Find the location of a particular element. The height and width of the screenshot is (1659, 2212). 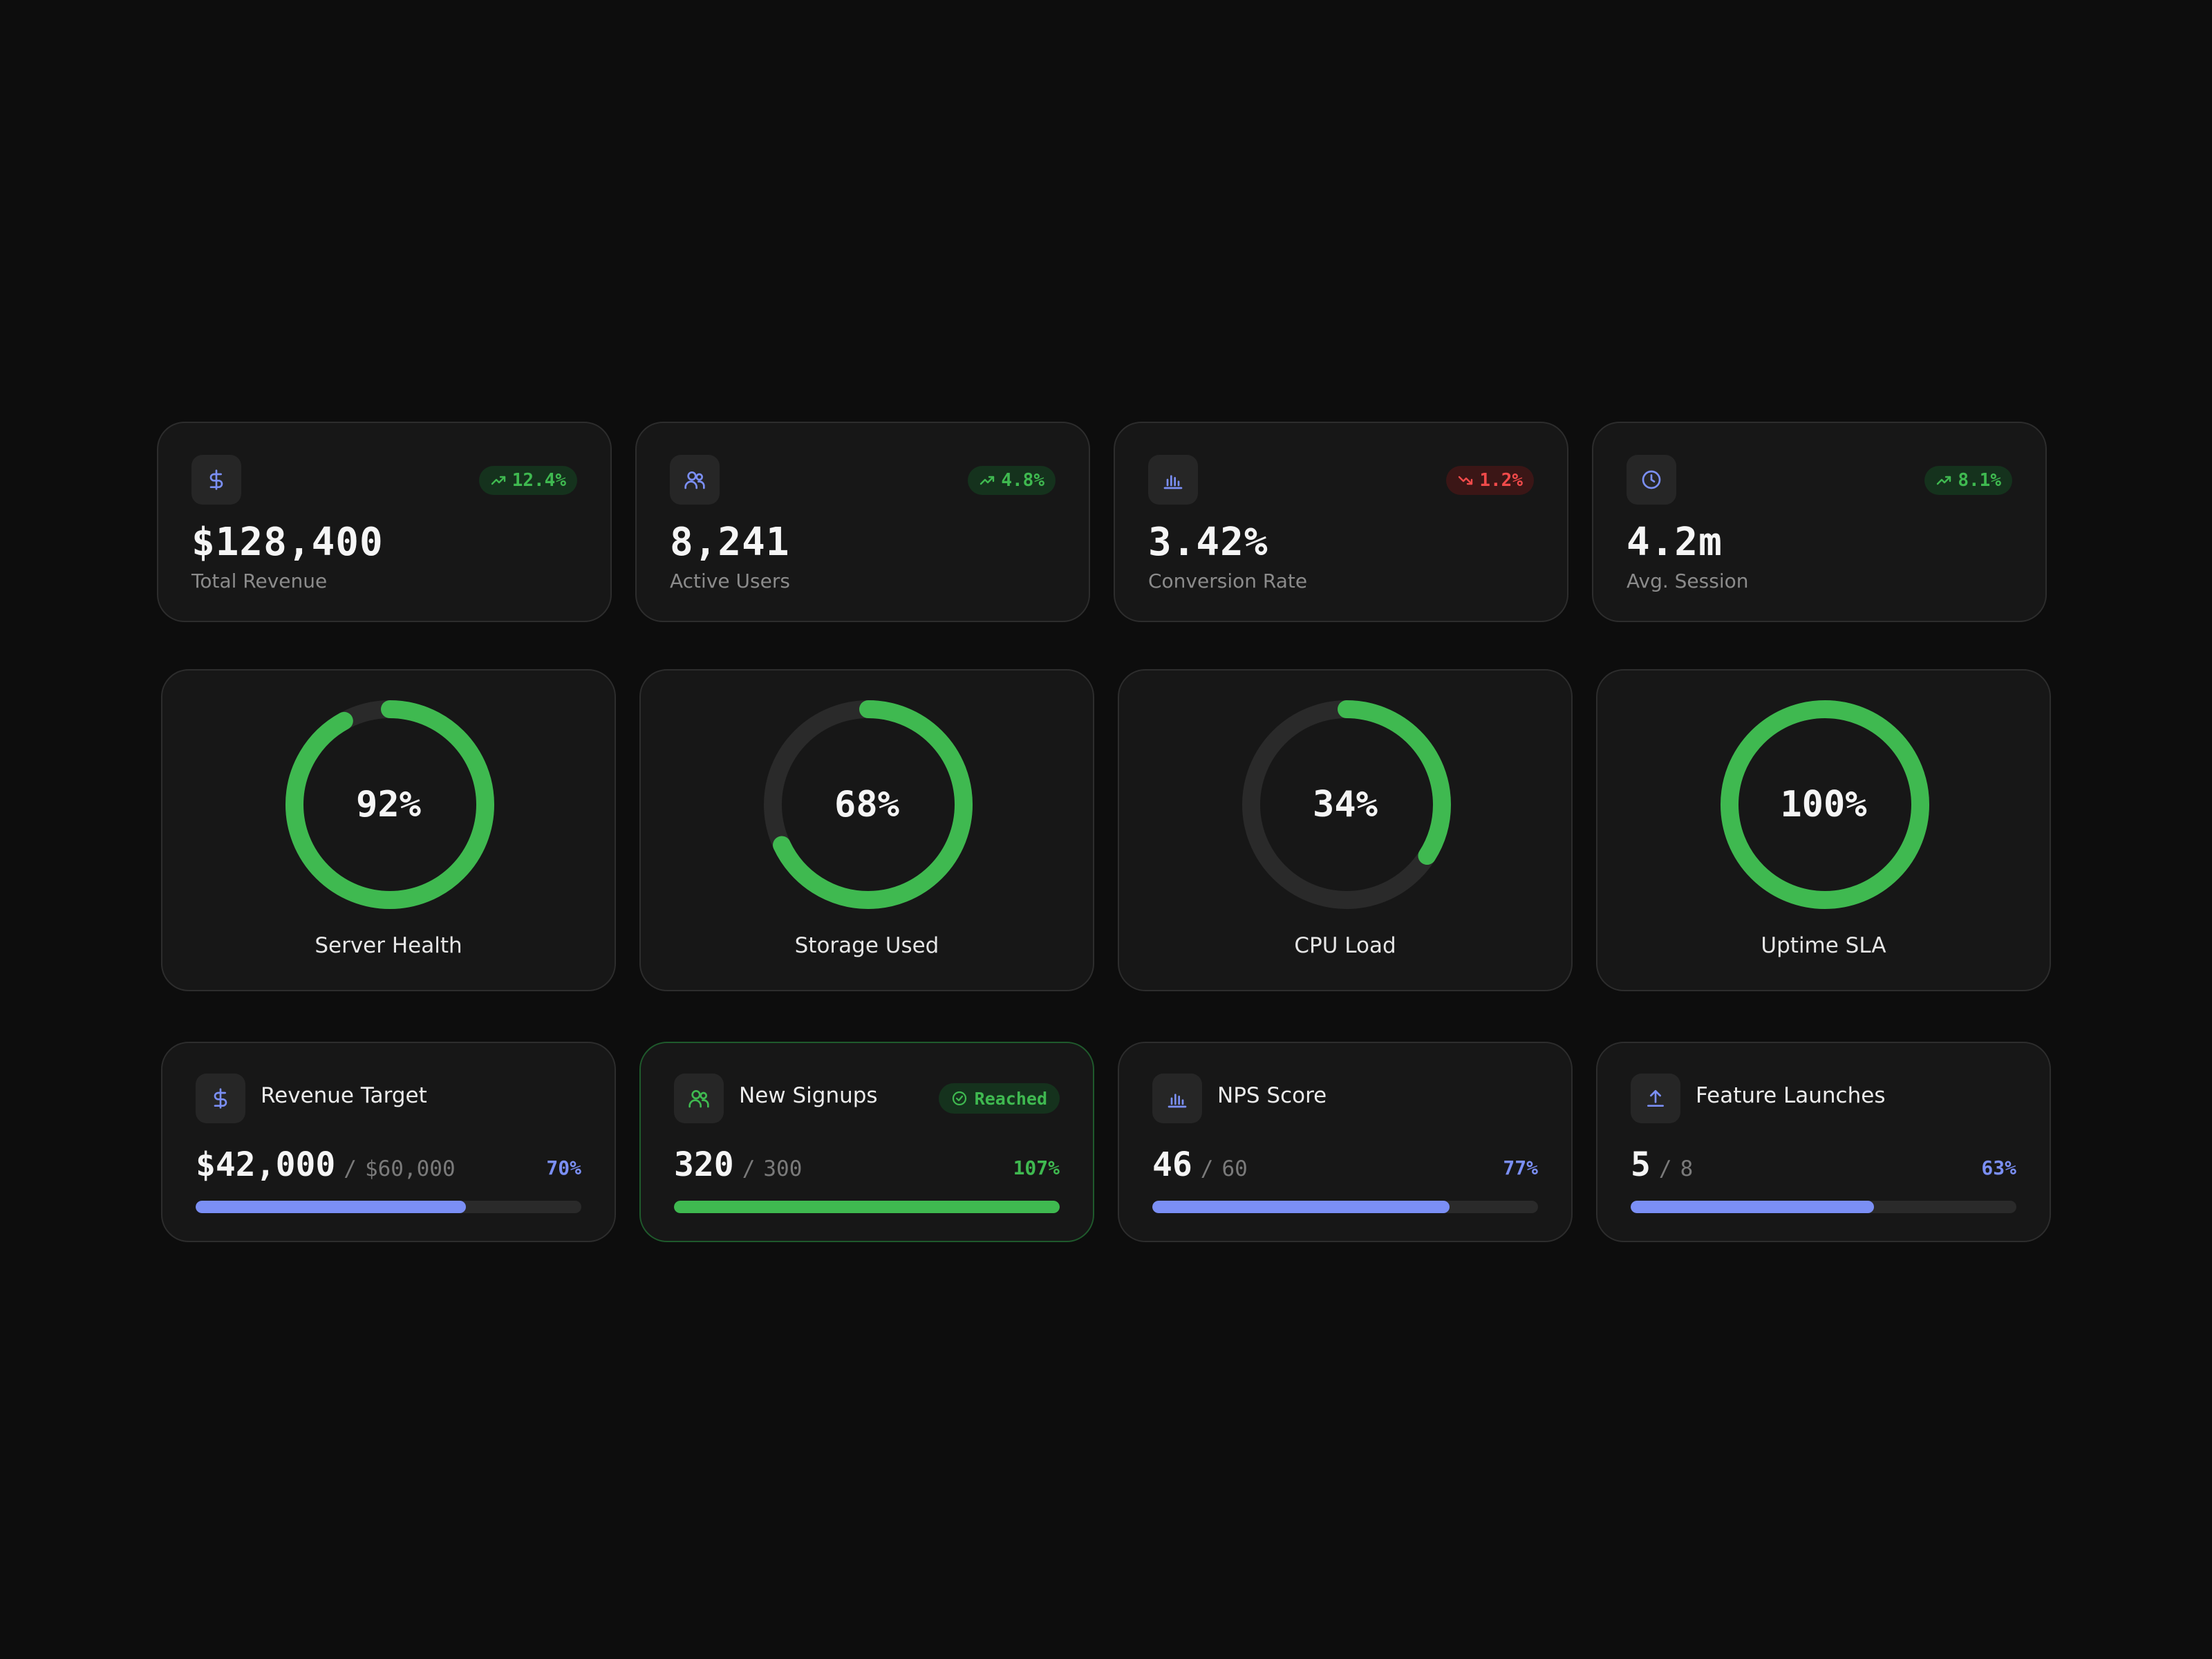

stat-value: 8,241 is located at coordinates (730, 542).